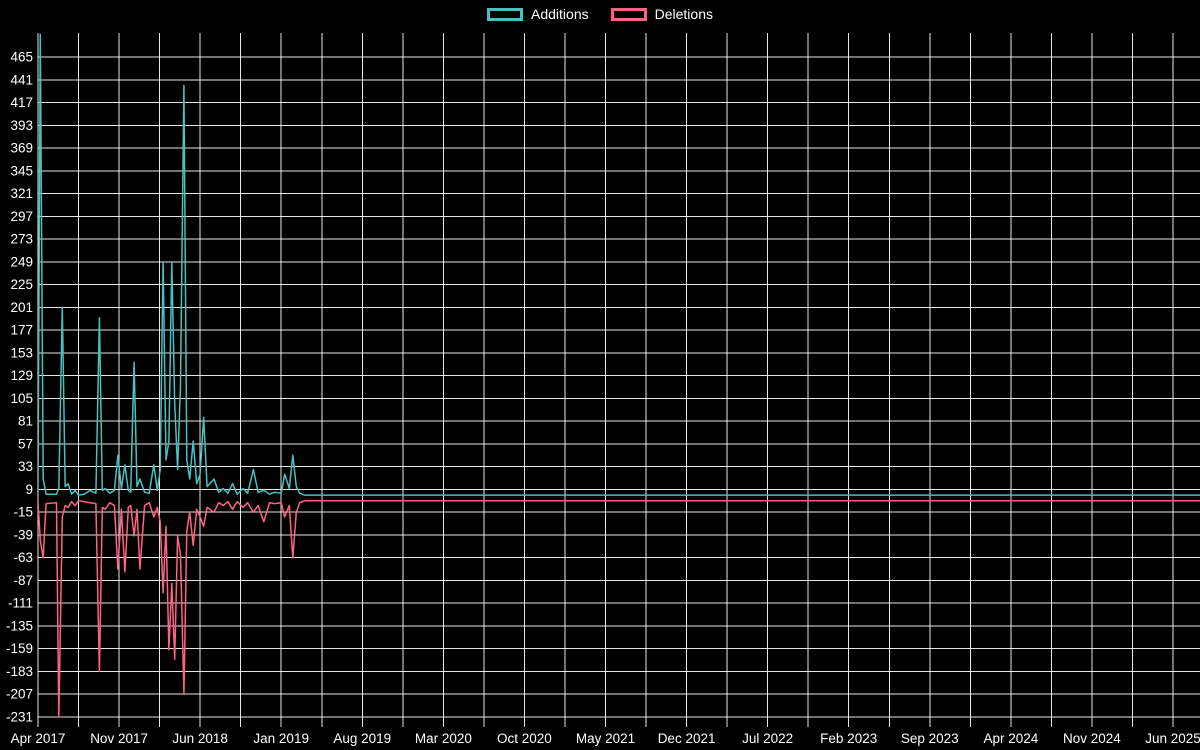  Describe the element at coordinates (560, 14) in the screenshot. I see `legend-label-additions: Additions` at that location.